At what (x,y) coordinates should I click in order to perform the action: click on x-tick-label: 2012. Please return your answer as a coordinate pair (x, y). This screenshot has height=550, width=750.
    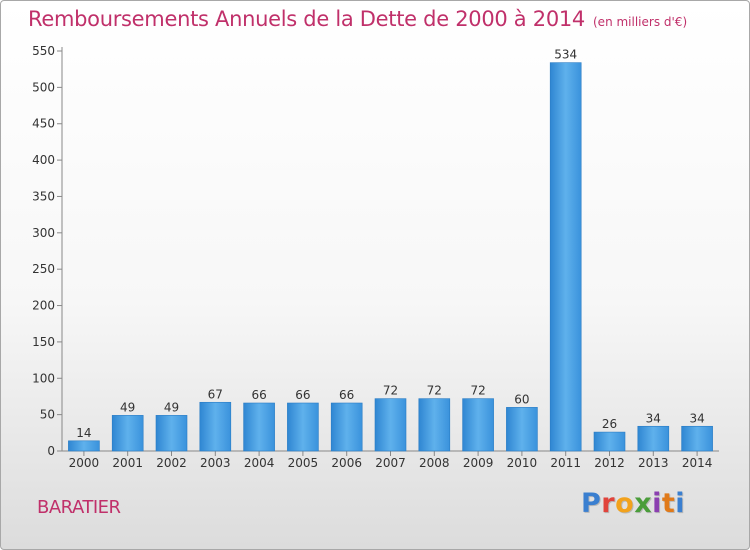
    Looking at the image, I should click on (609, 463).